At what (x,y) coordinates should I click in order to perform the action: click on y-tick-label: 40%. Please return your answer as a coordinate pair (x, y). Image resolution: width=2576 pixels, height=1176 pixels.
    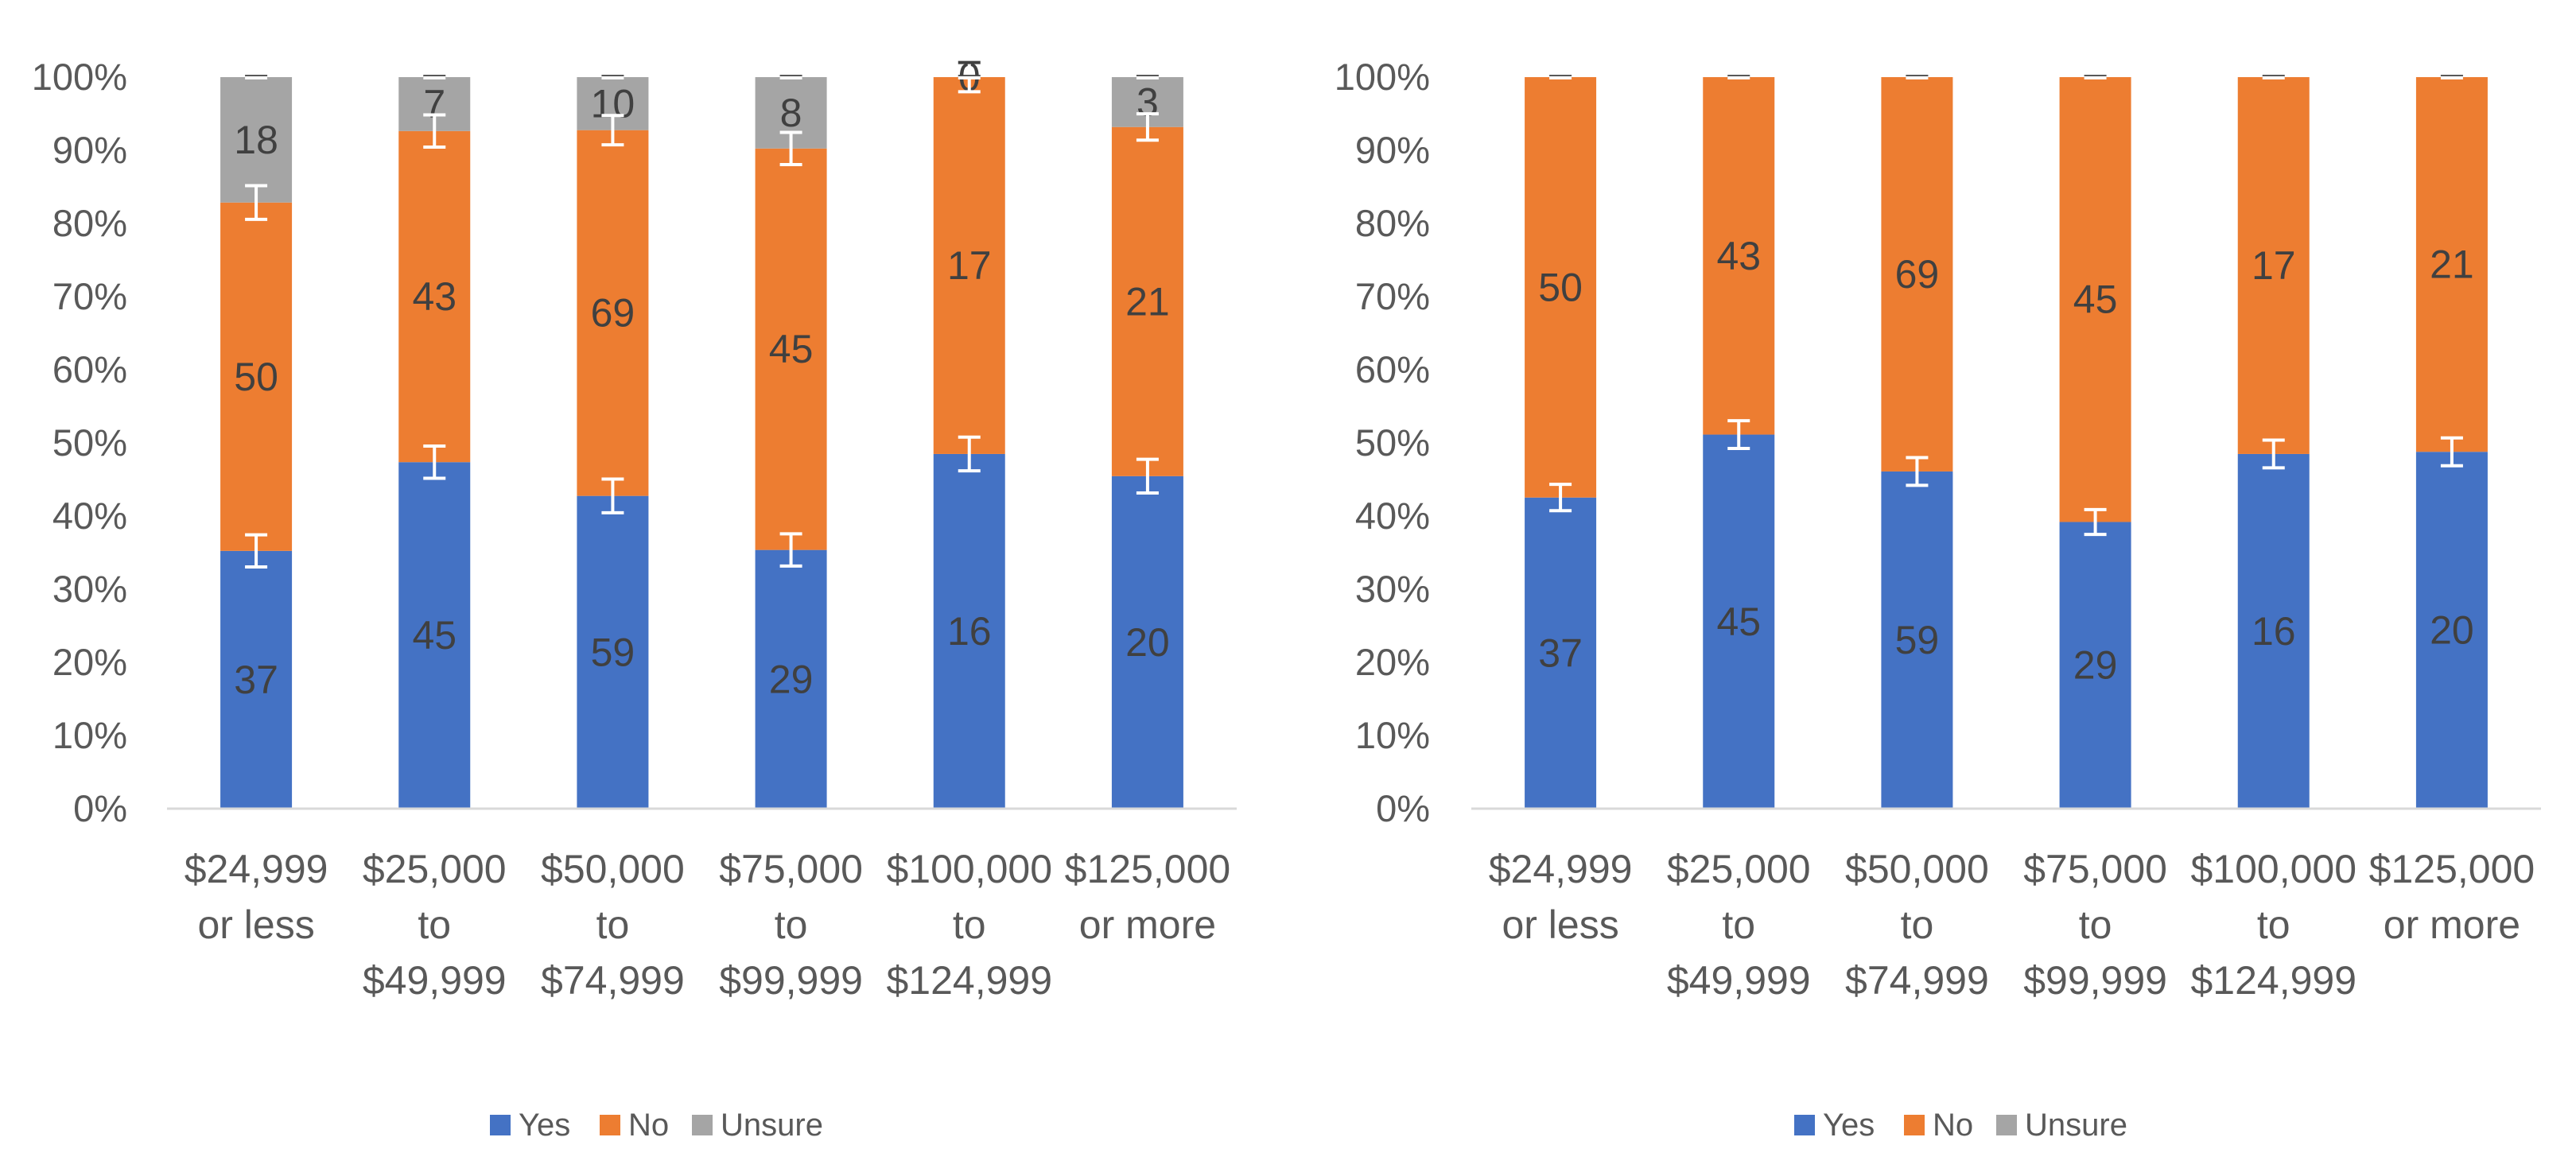
    Looking at the image, I should click on (1392, 516).